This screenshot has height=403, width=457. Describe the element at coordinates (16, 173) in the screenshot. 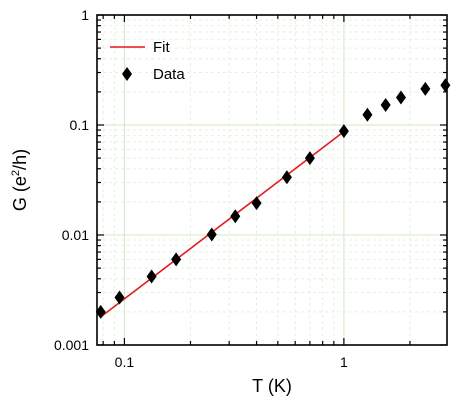

I see `y-axis-label-superscript: 2` at that location.